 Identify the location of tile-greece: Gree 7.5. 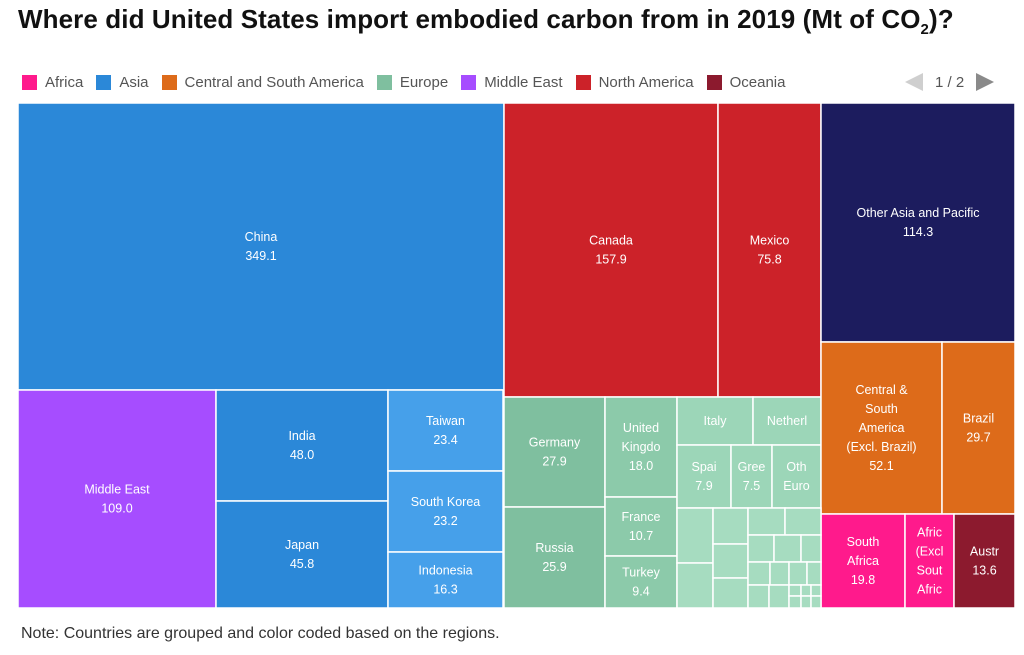
(751, 476).